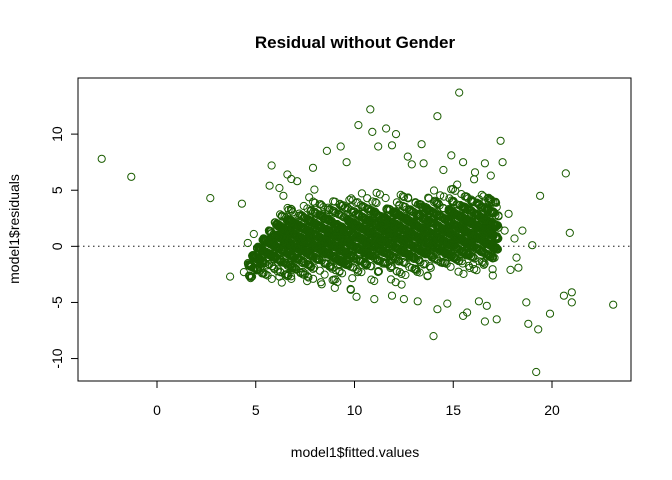  What do you see at coordinates (57, 302) in the screenshot?
I see `y-tick-label: -5` at bounding box center [57, 302].